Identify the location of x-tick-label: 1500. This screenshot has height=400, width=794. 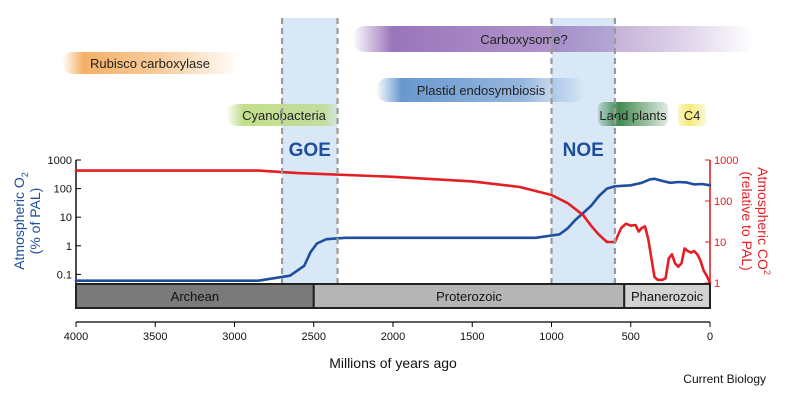
(472, 337).